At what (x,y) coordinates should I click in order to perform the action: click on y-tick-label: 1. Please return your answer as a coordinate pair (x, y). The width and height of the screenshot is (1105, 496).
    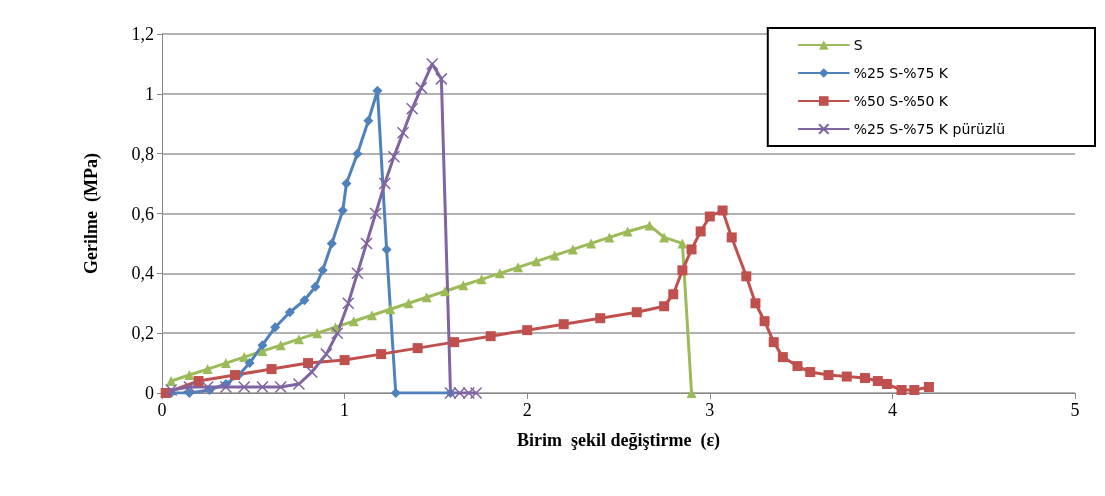
    Looking at the image, I should click on (149, 93).